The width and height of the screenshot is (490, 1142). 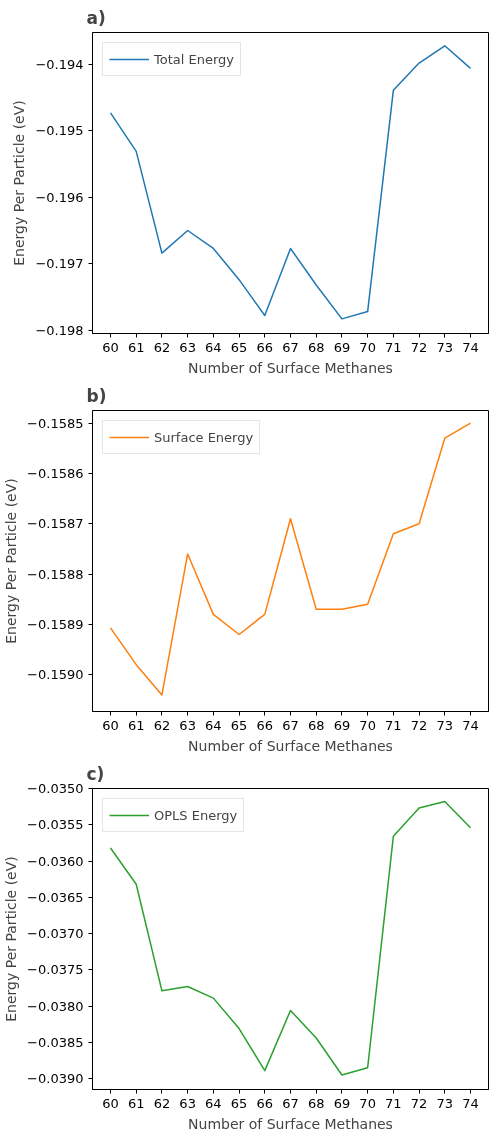 What do you see at coordinates (55, 1042) in the screenshot?
I see `y-tick-label: −0.0385` at bounding box center [55, 1042].